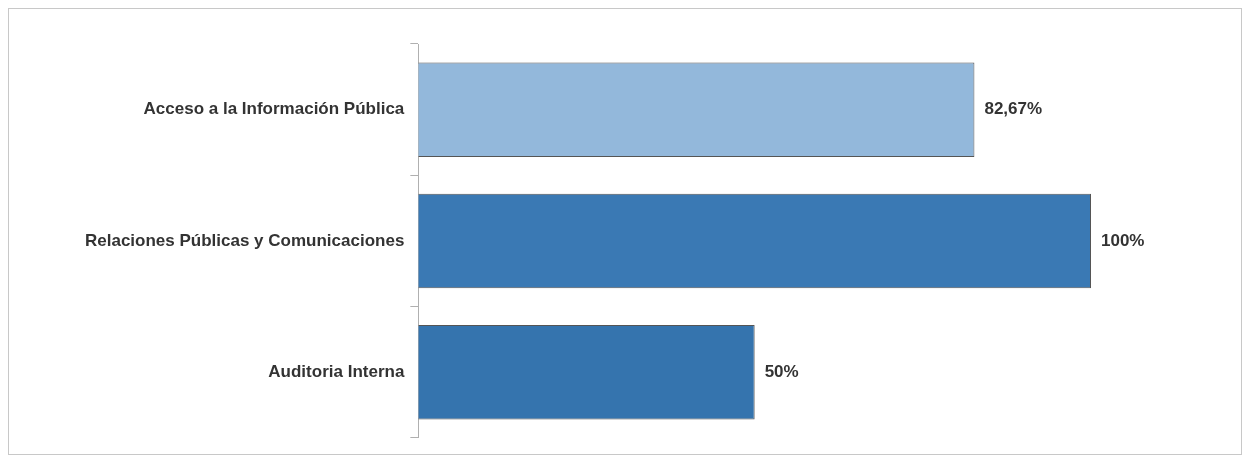  I want to click on data-label: 50%, so click(781, 371).